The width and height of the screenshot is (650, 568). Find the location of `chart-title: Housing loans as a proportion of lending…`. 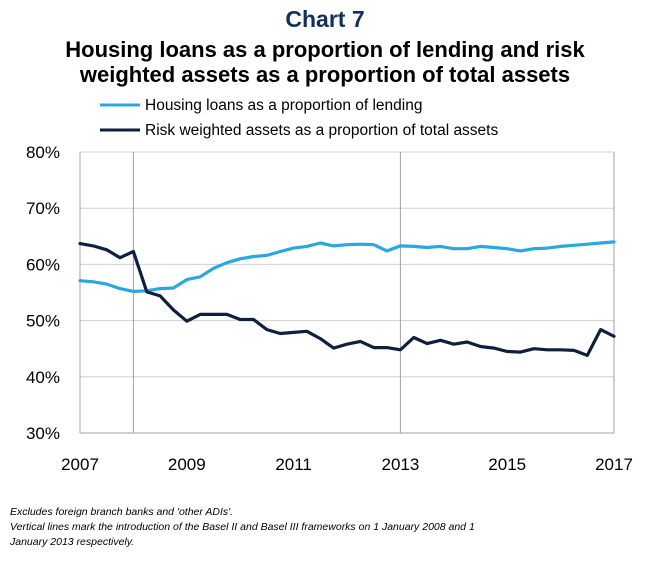

chart-title: Housing loans as a proportion of lending… is located at coordinates (325, 62).